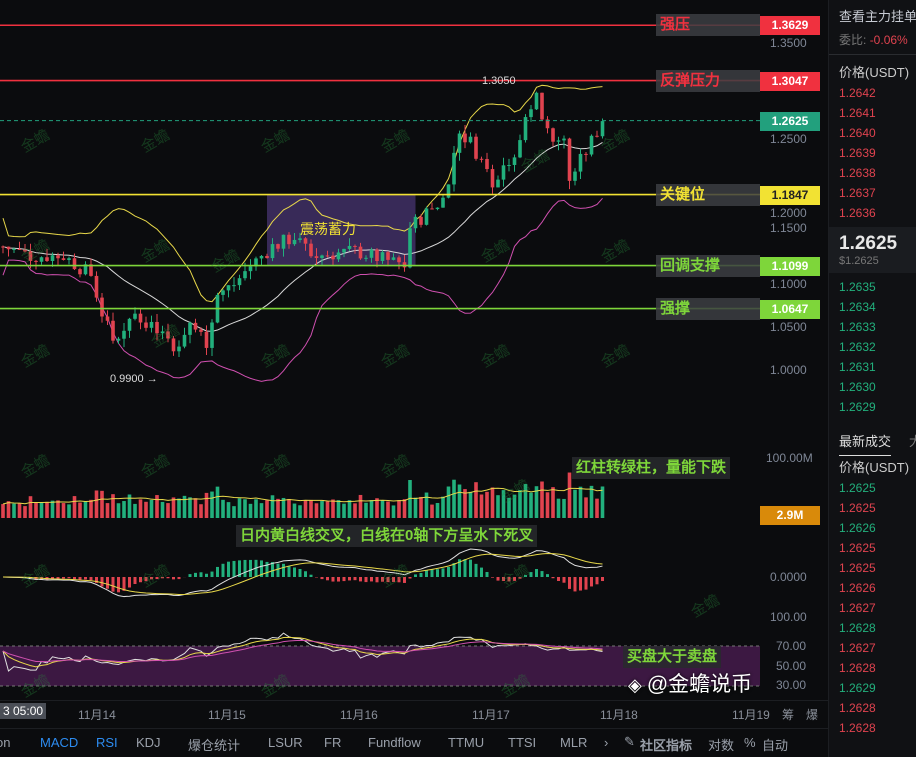 Image resolution: width=916 pixels, height=757 pixels. I want to click on bid-row: 1.2629, so click(857, 407).